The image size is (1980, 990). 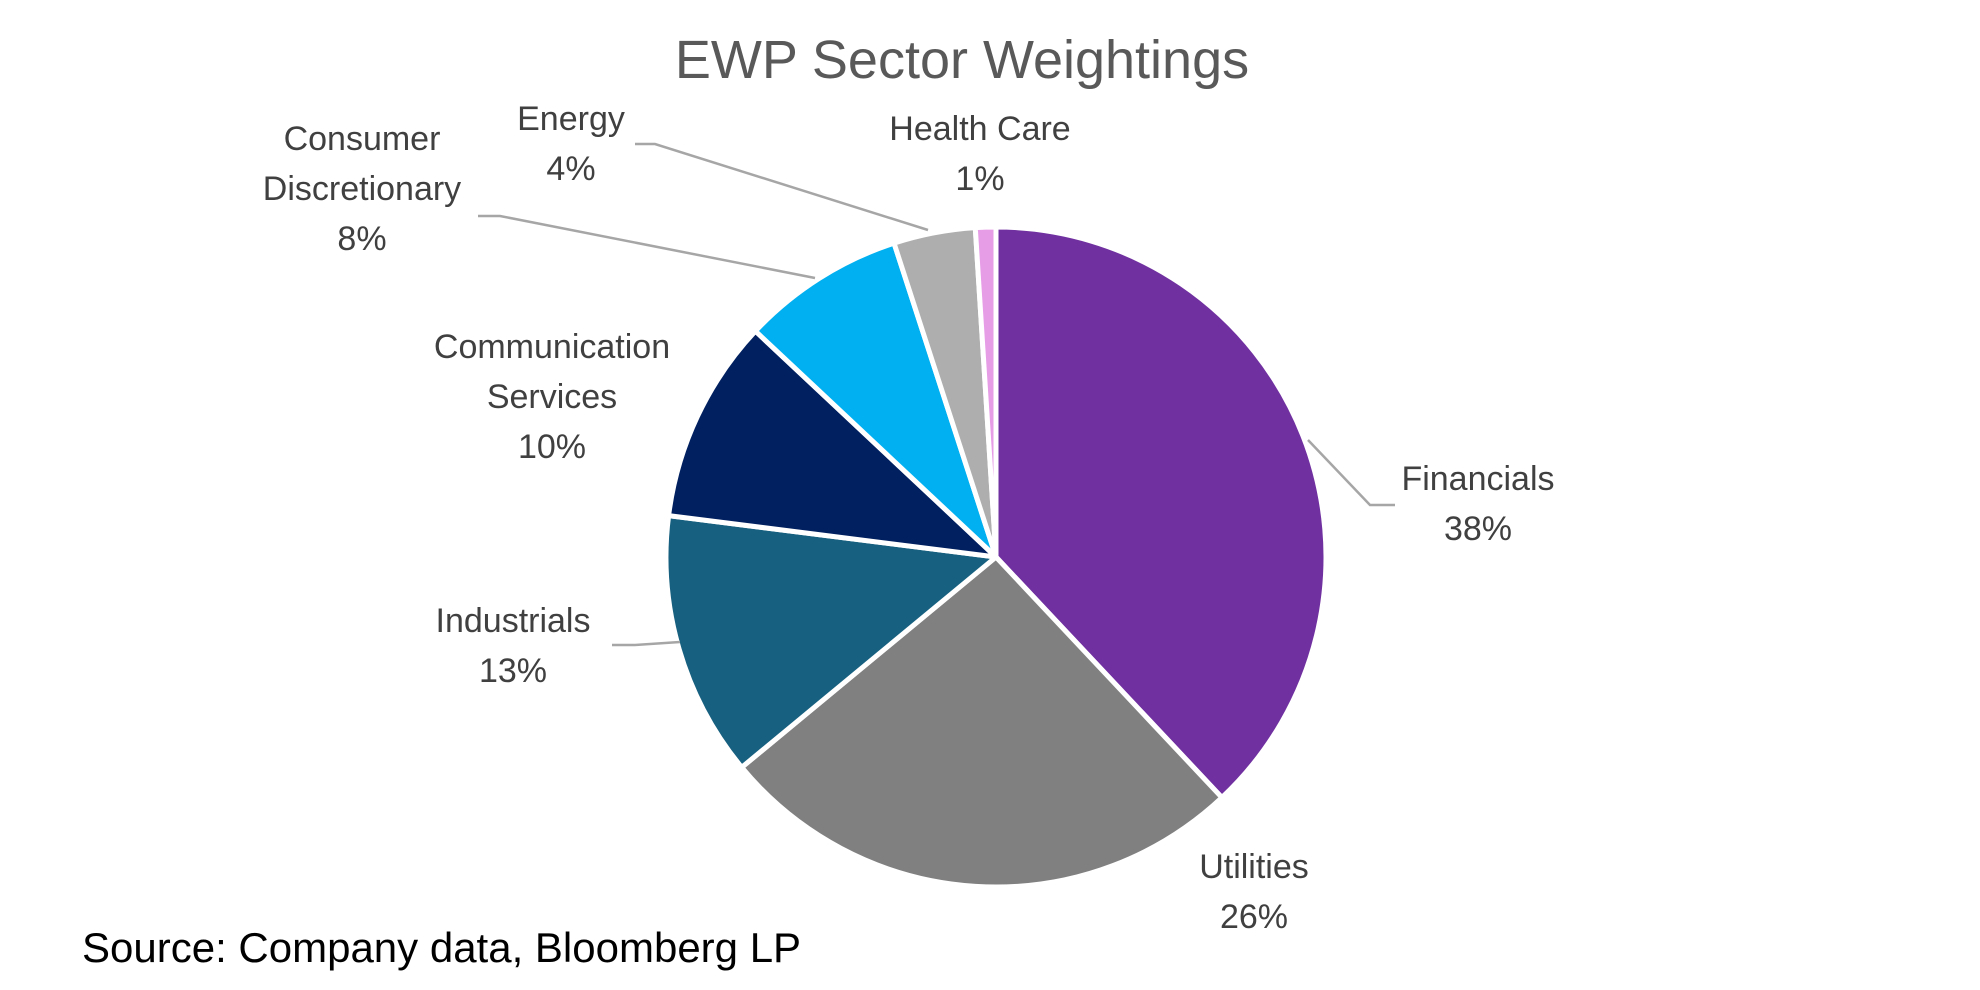 I want to click on slice-value-label: 1%, so click(x=979, y=179).